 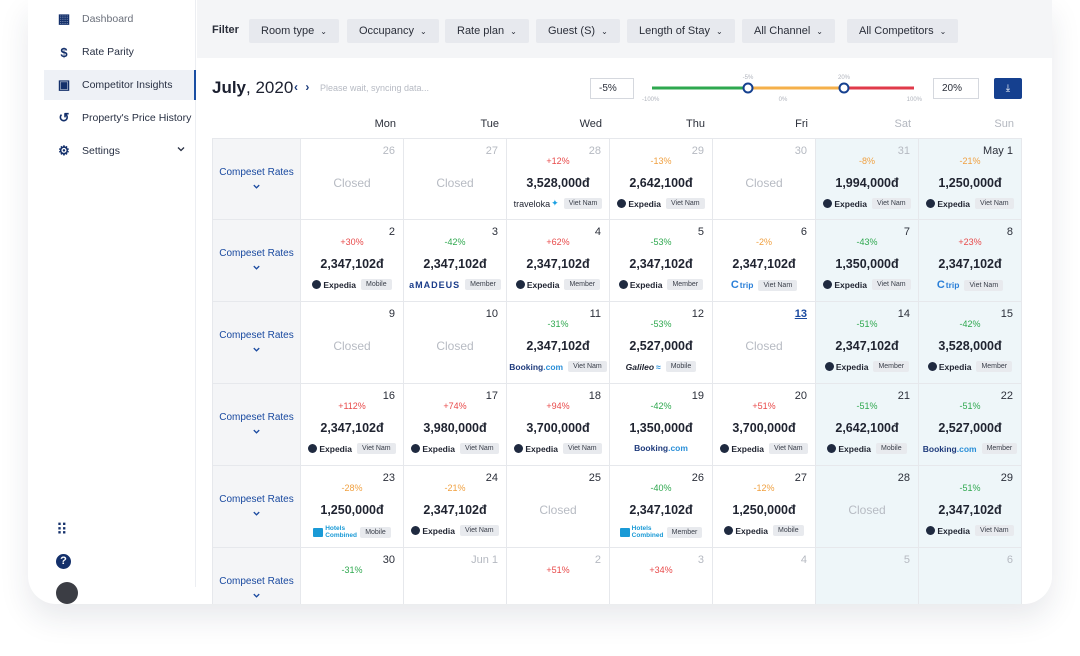 I want to click on sidebar-item-competitor-insights: ▣ Competitor Insights, so click(x=120, y=85).